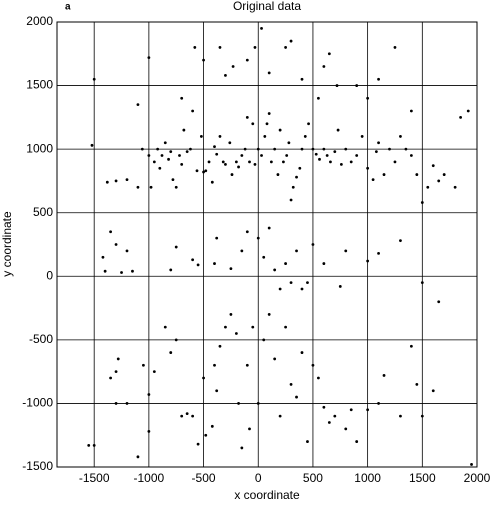 The image size is (492, 508). What do you see at coordinates (204, 478) in the screenshot?
I see `x-tick-label: -500` at bounding box center [204, 478].